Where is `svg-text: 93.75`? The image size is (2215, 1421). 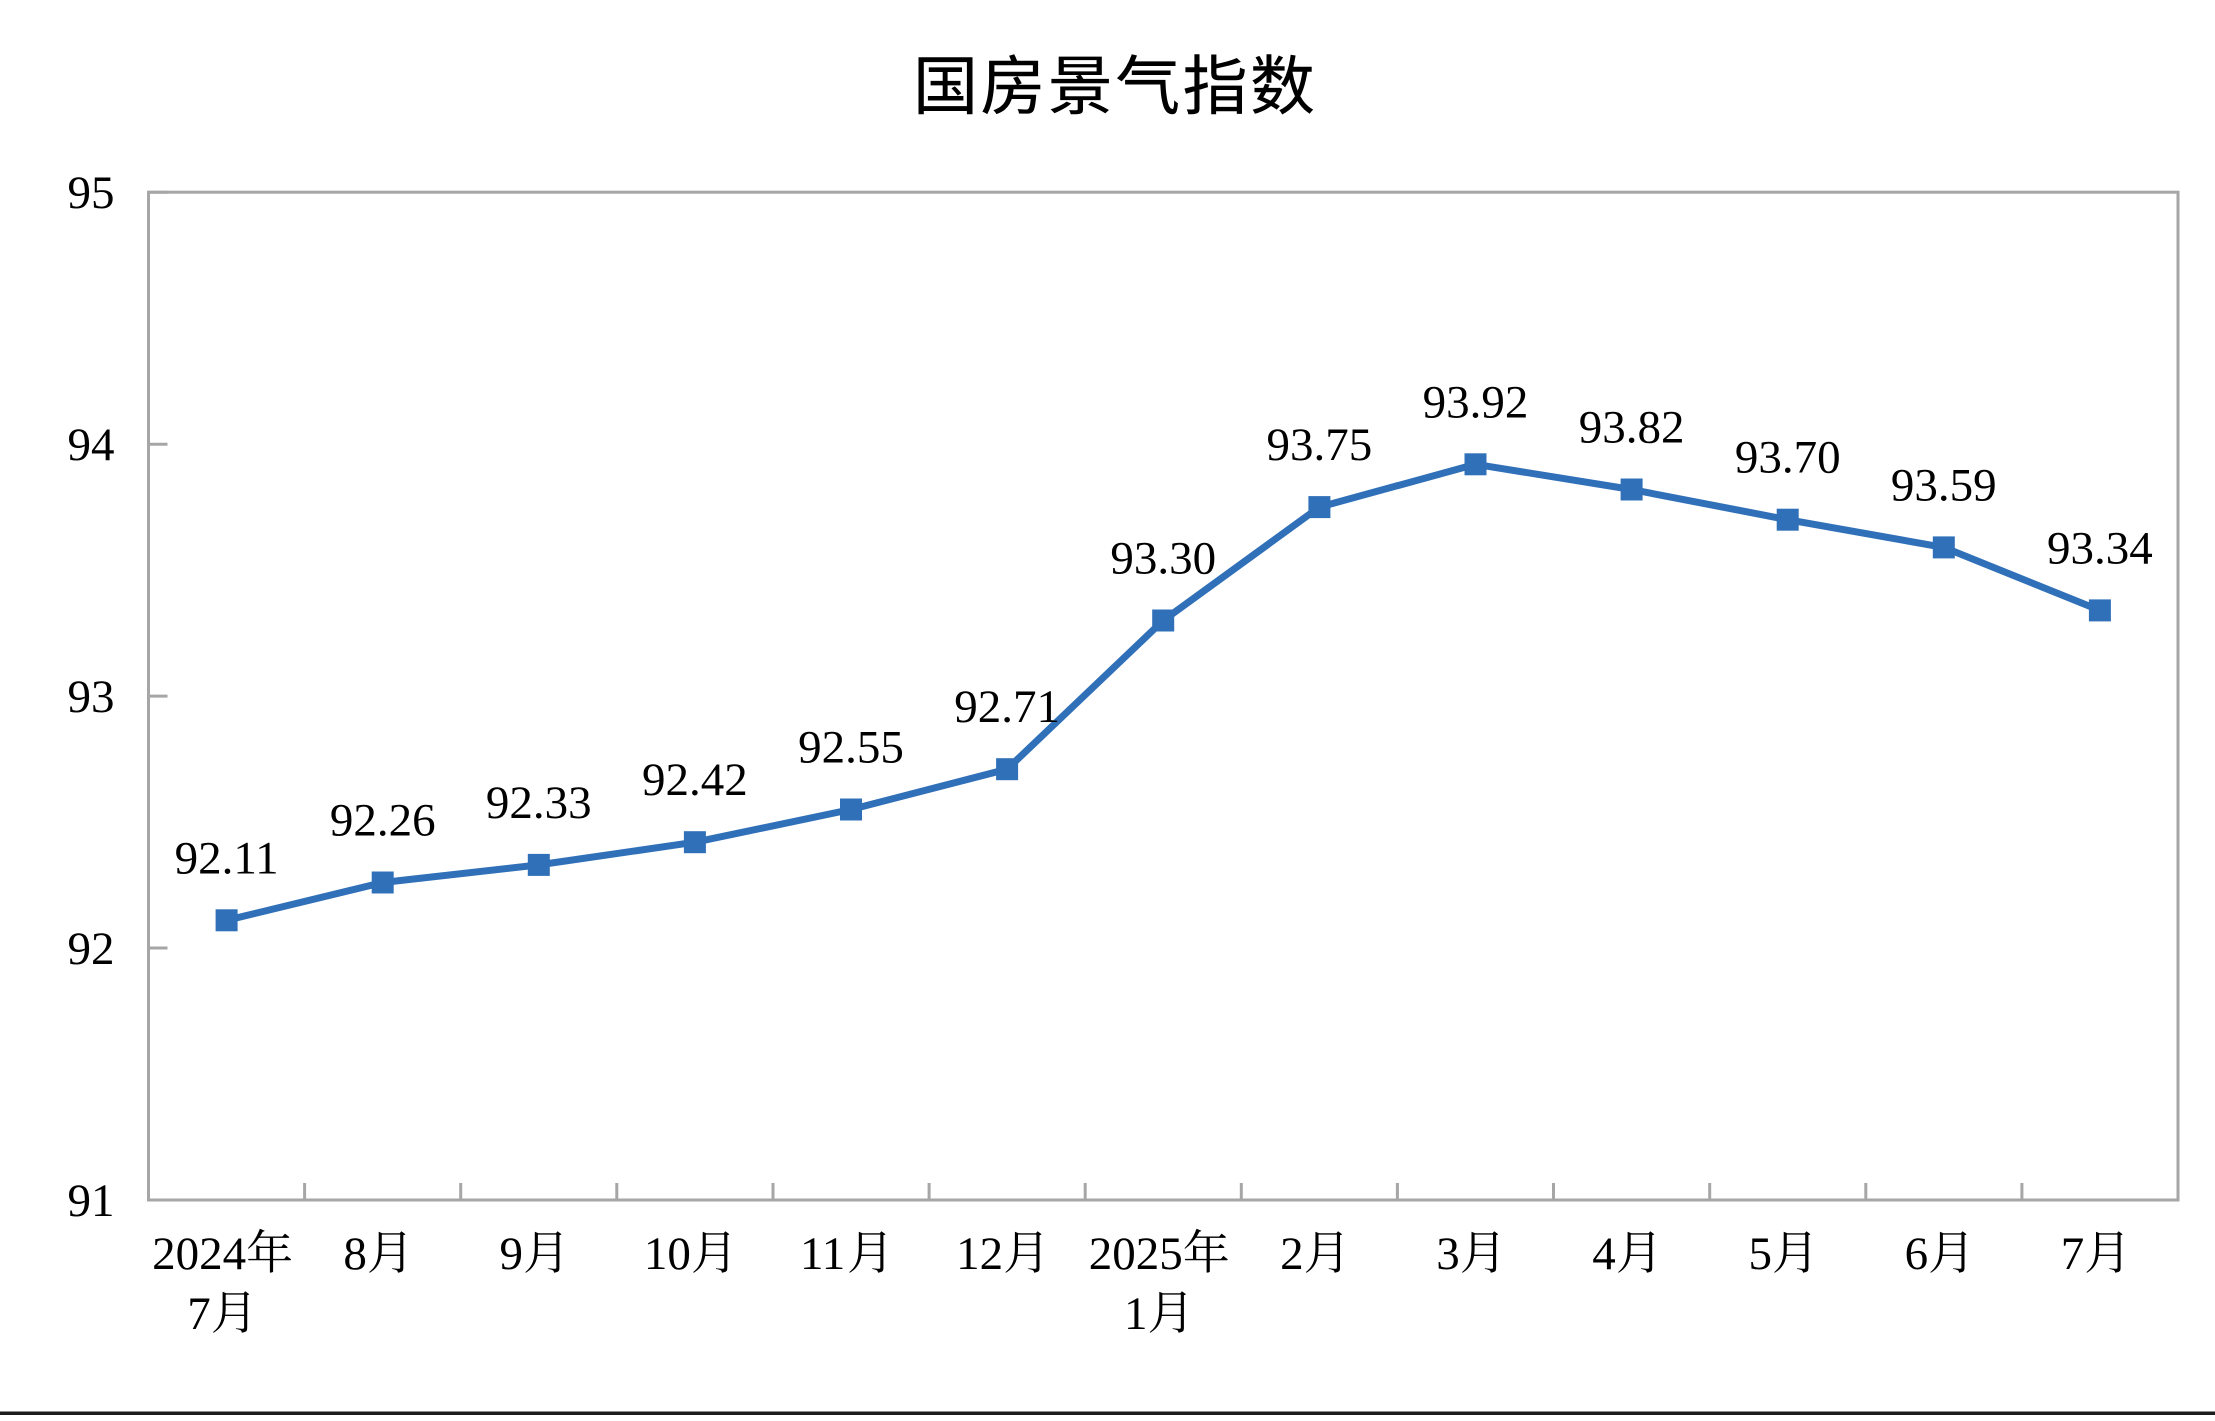
svg-text: 93.75 is located at coordinates (1320, 445).